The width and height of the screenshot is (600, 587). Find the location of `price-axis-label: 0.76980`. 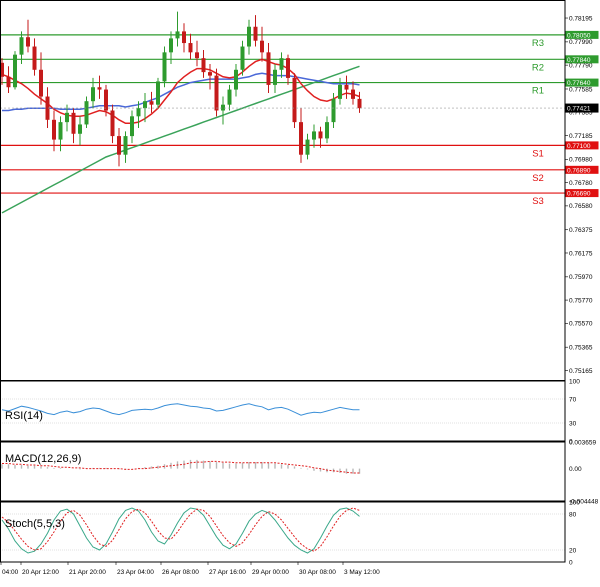

price-axis-label: 0.76980 is located at coordinates (581, 160).